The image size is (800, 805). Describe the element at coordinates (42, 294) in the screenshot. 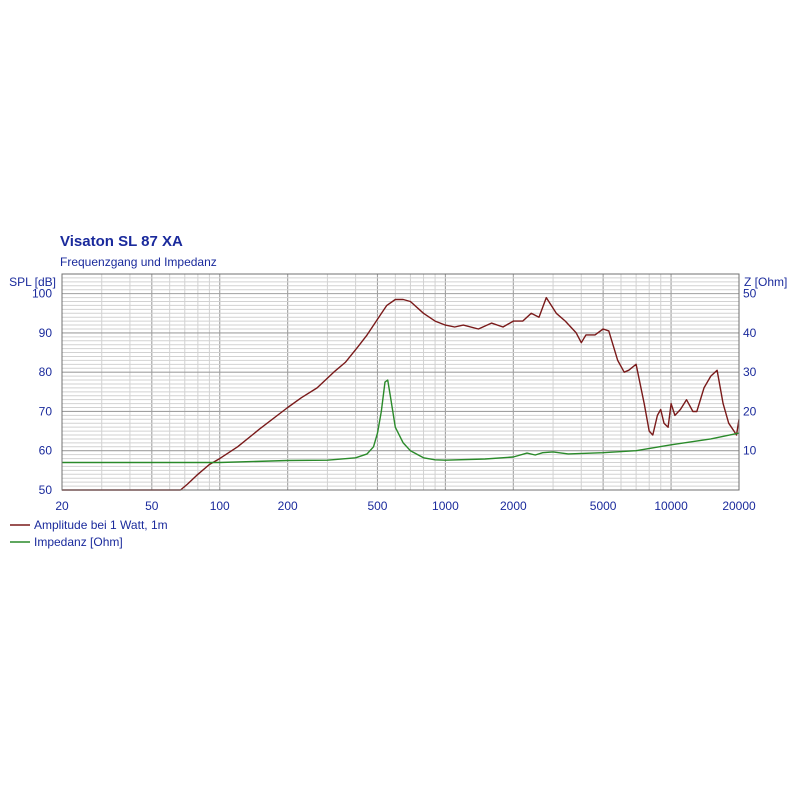

I see `y-left-tick-label: 100` at that location.